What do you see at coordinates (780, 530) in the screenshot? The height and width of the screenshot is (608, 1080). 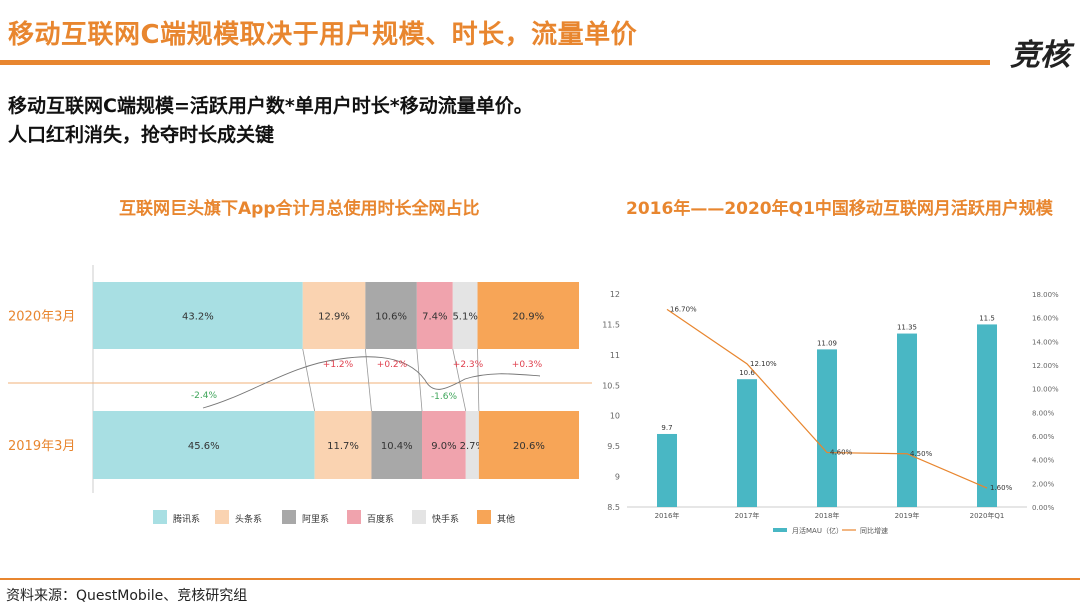 I see `legend-bar-swatch` at bounding box center [780, 530].